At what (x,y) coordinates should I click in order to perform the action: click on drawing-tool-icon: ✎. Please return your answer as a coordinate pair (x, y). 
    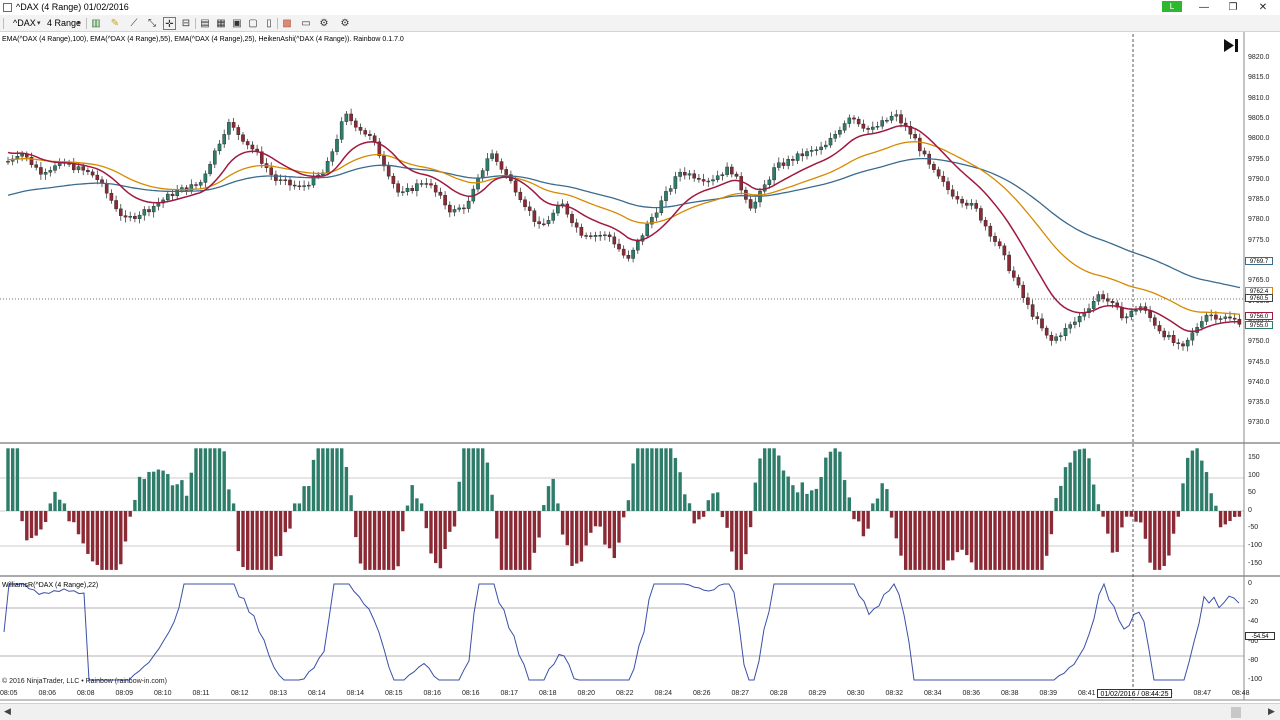
    Looking at the image, I should click on (115, 23).